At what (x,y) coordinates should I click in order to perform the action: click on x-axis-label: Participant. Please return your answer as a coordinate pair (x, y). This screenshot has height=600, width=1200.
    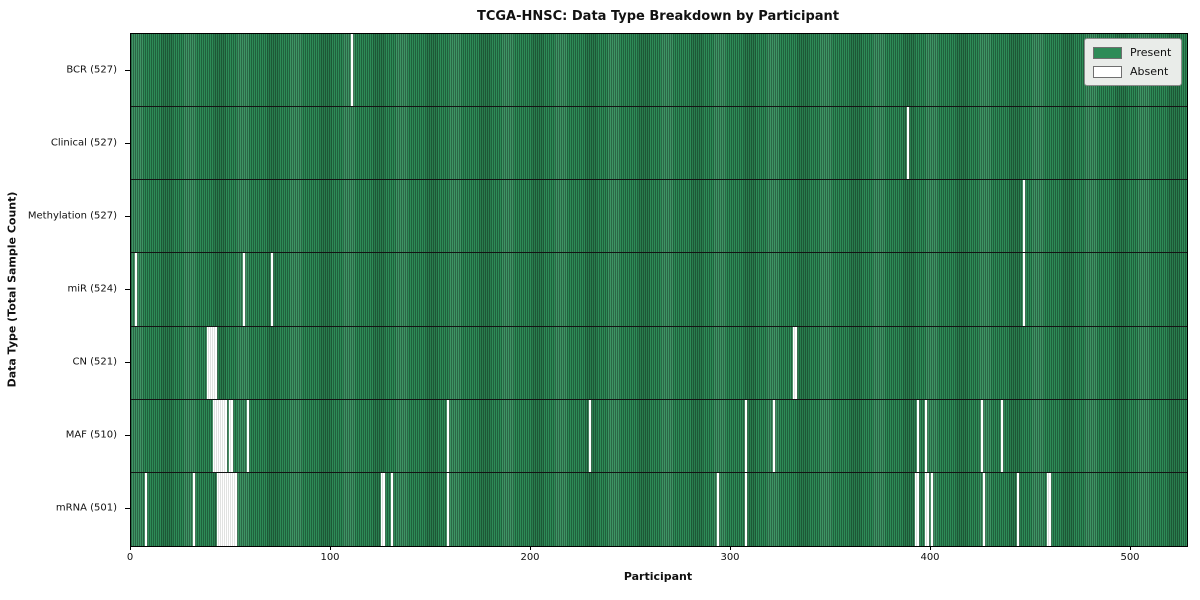
    Looking at the image, I should click on (658, 576).